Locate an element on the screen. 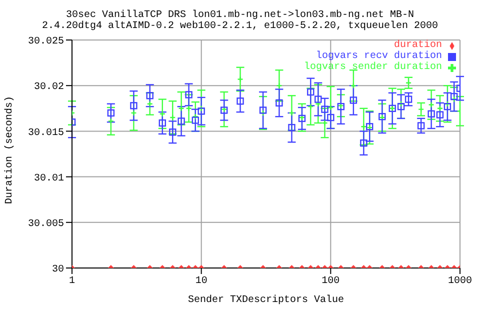 The width and height of the screenshot is (480, 320). y-tick-label: 30.01 is located at coordinates (49, 178).